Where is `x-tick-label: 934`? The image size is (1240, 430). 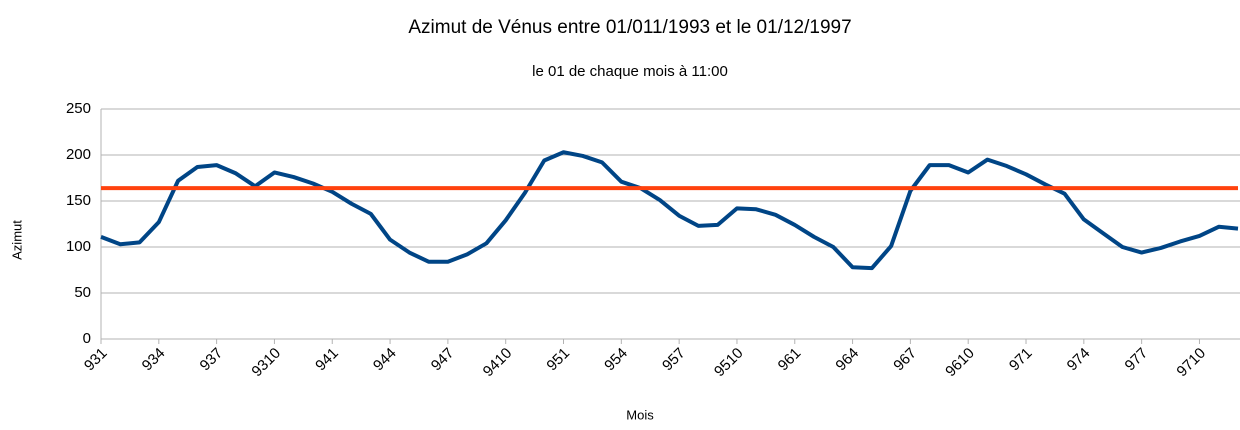 x-tick-label: 934 is located at coordinates (154, 360).